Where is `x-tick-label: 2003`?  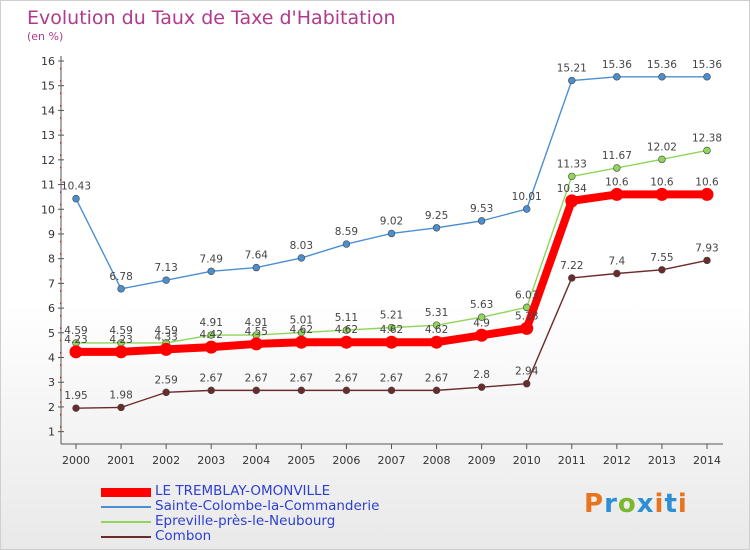
x-tick-label: 2003 is located at coordinates (211, 460).